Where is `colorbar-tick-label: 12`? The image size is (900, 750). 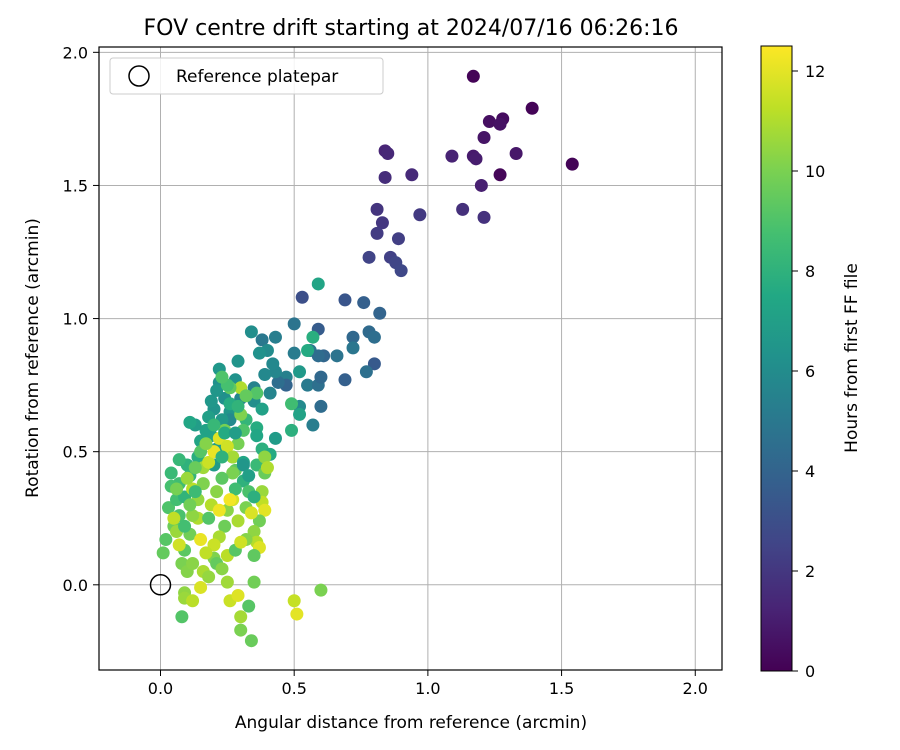 colorbar-tick-label: 12 is located at coordinates (815, 71).